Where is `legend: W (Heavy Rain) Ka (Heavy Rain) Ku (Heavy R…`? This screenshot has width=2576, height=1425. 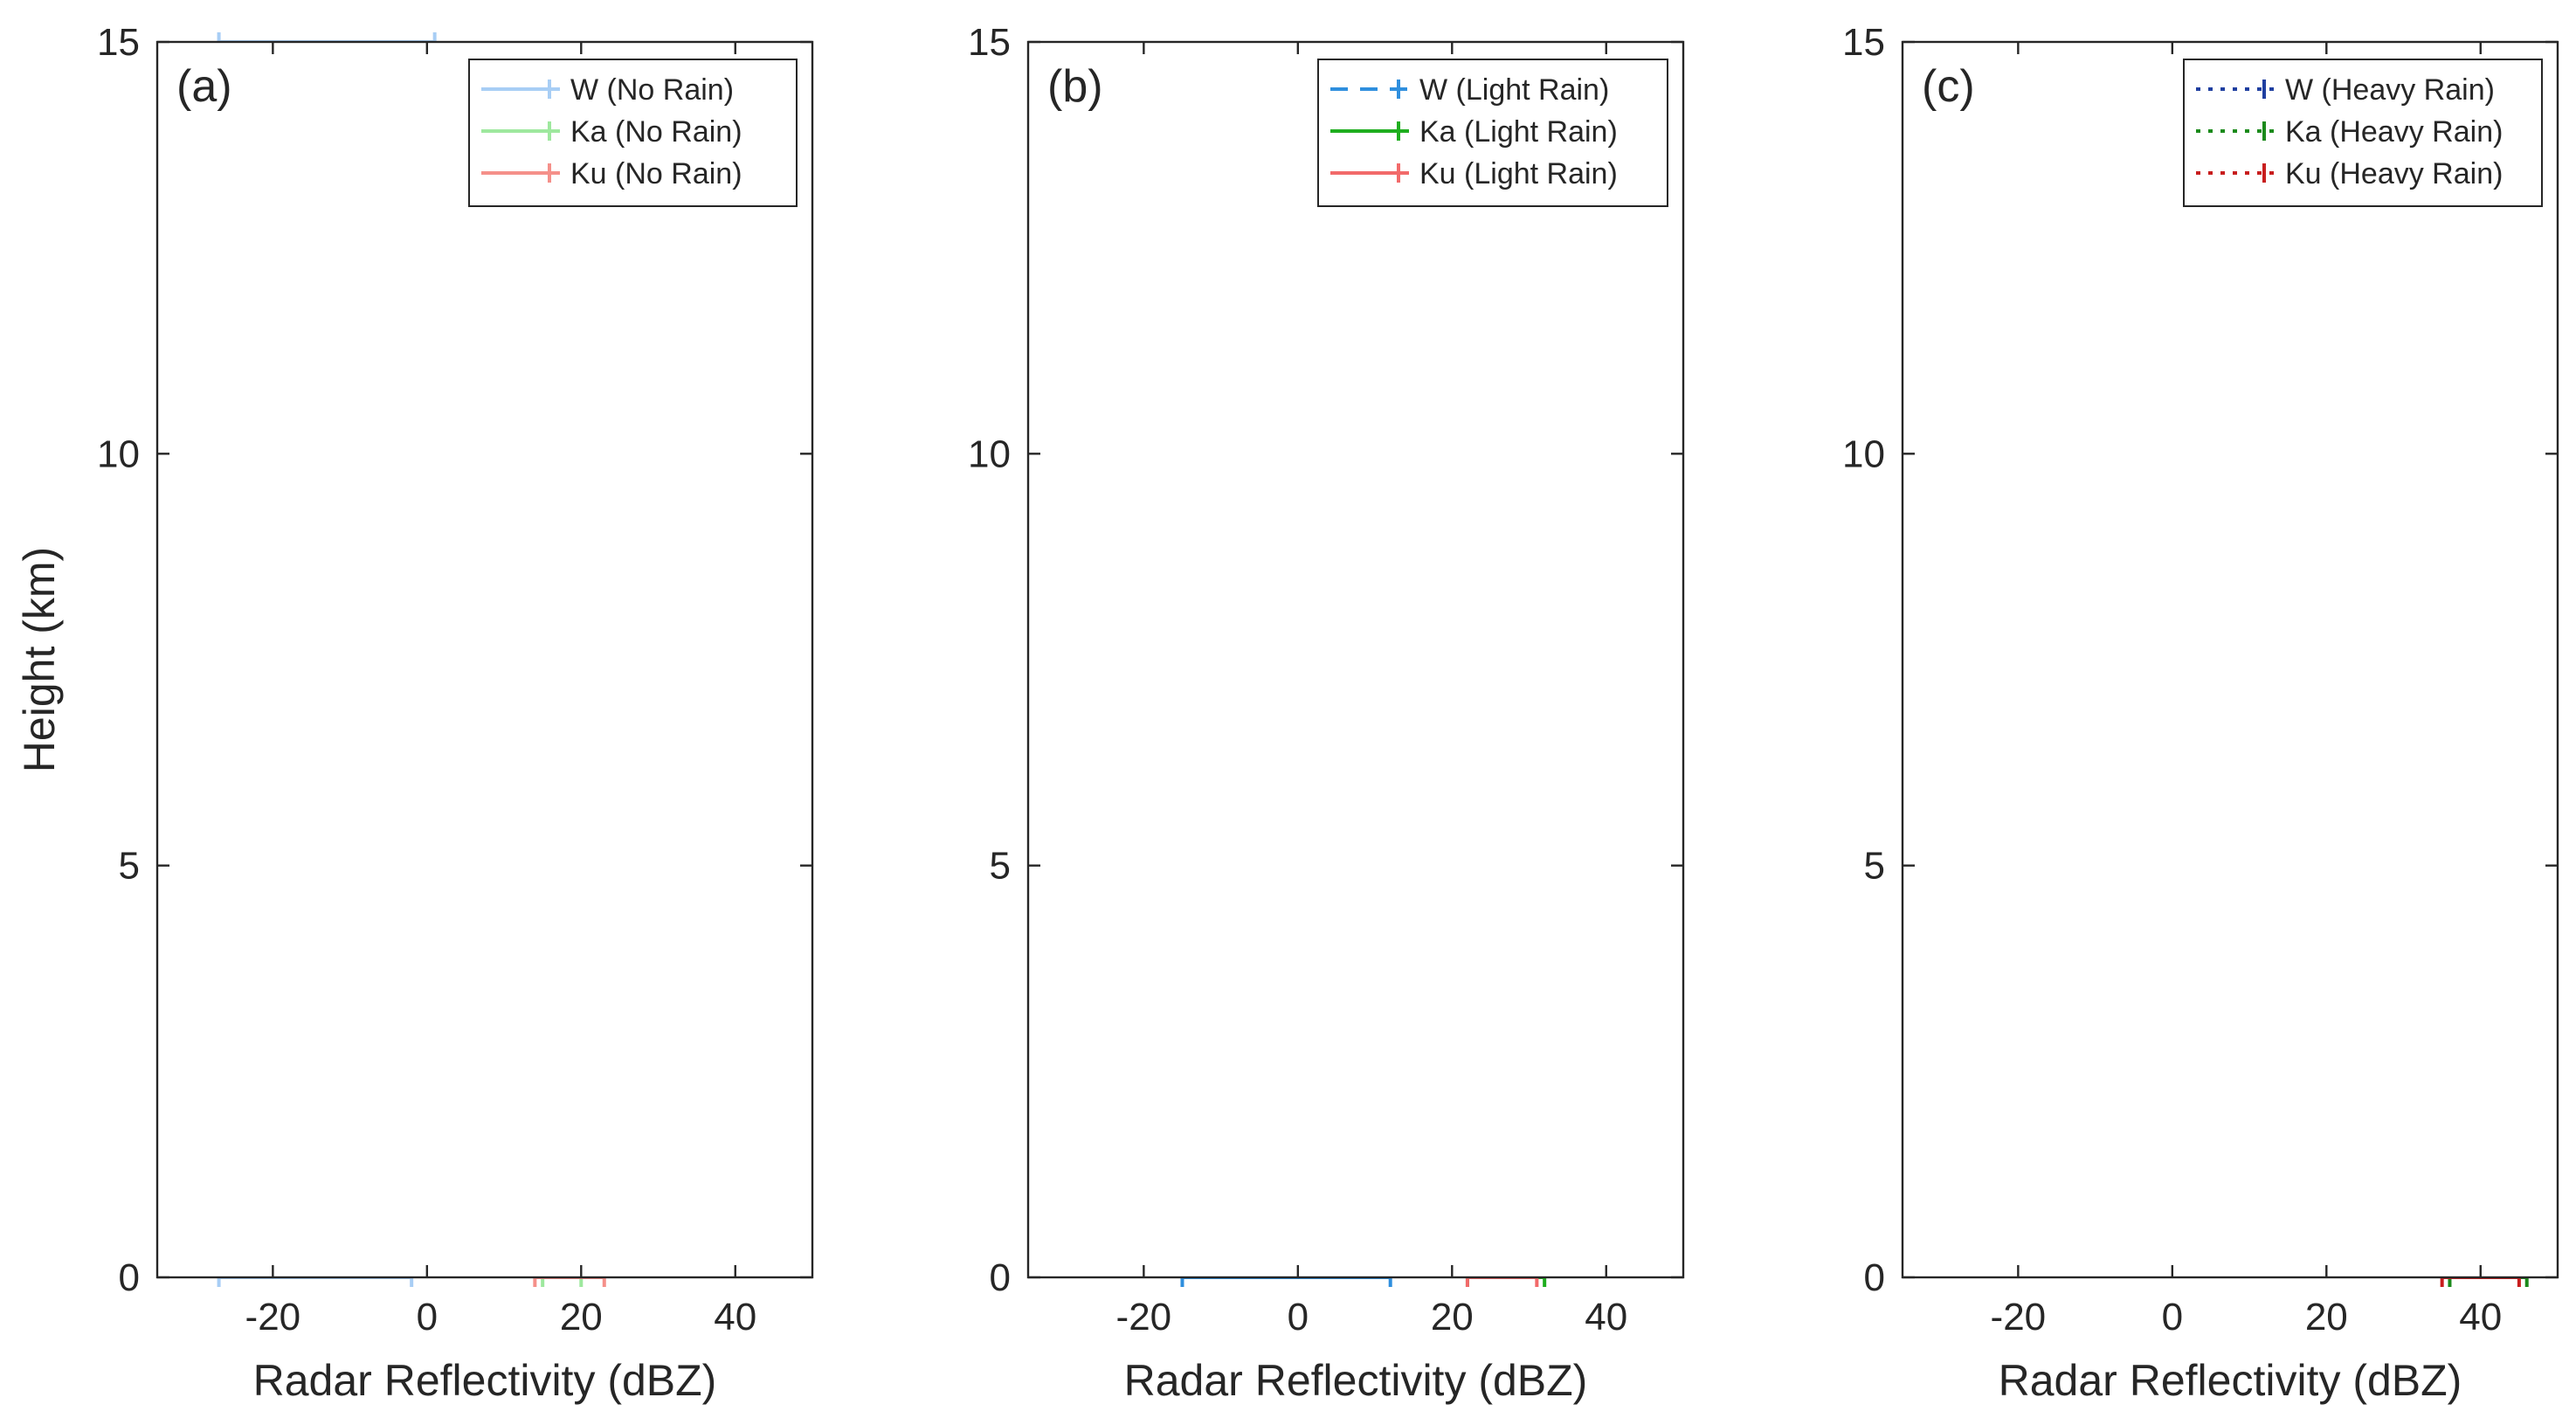 legend: W (Heavy Rain) Ka (Heavy Rain) Ku (Heavy R… is located at coordinates (2363, 133).